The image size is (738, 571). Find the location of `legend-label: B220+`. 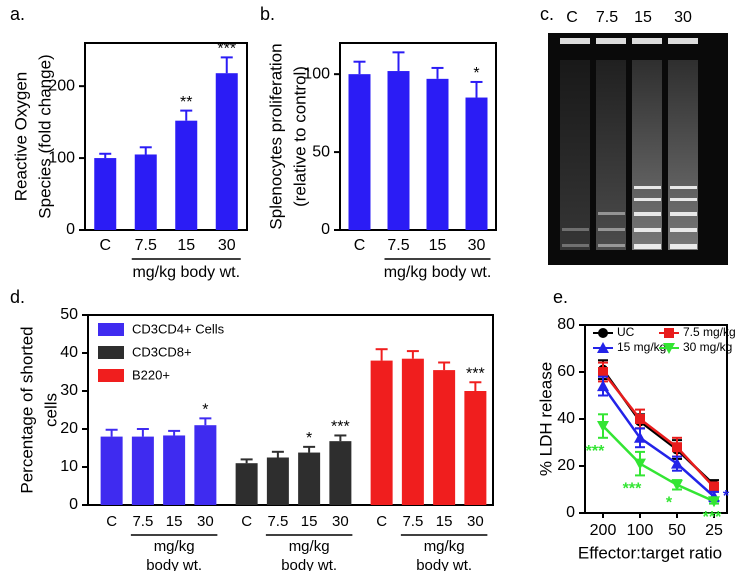

legend-label: B220+ is located at coordinates (151, 374).